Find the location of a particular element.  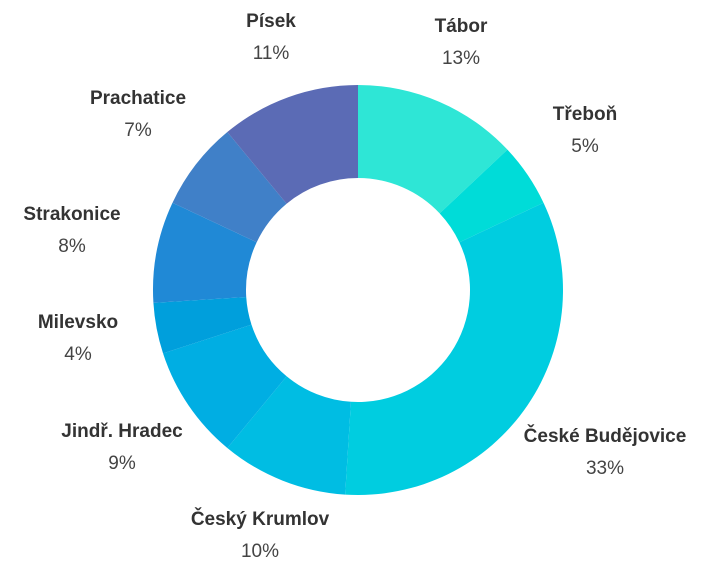

value-label: 11% is located at coordinates (271, 53).